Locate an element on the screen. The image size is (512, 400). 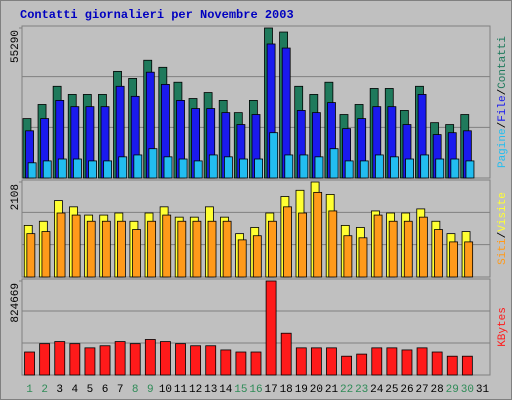
x-tick-label: 8 is located at coordinates (135, 390).